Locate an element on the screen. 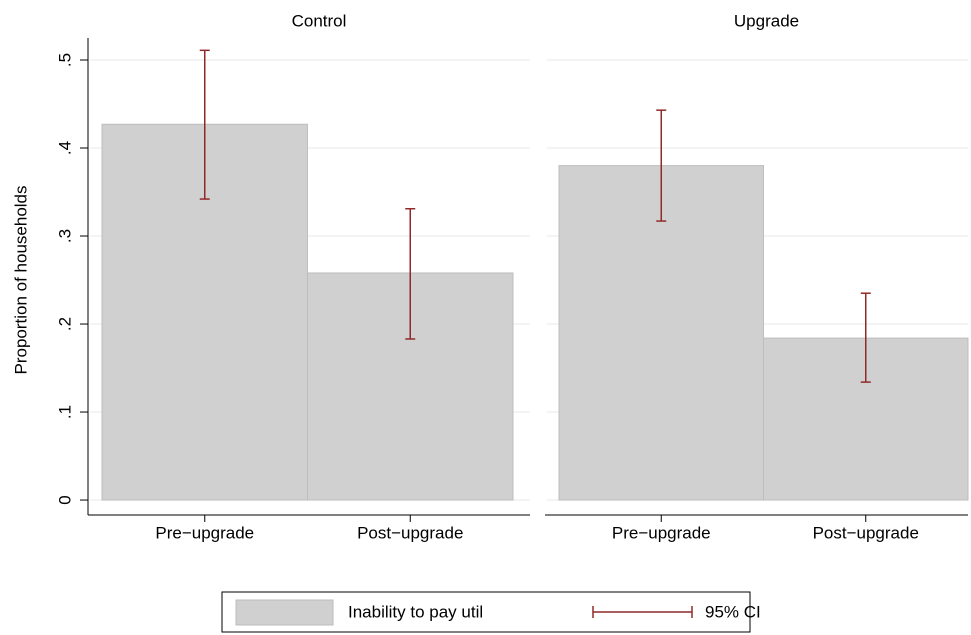 The height and width of the screenshot is (635, 971). legend-swatch is located at coordinates (284, 612).